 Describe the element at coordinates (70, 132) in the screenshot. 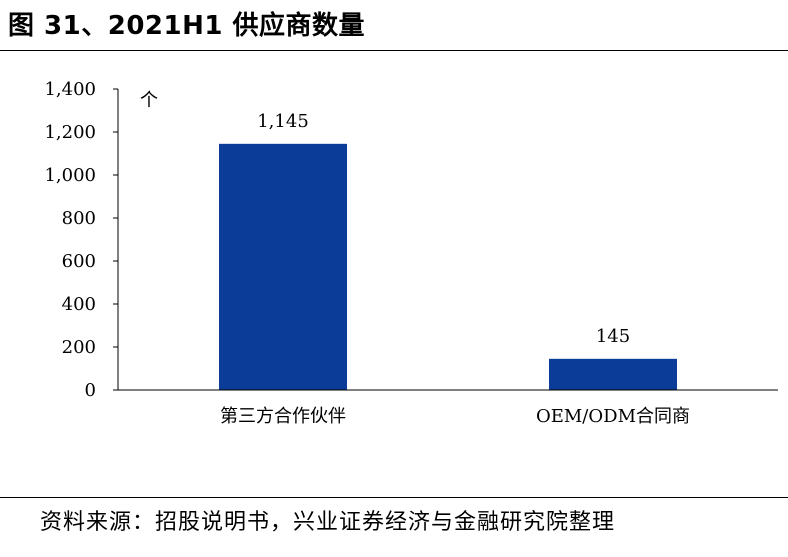

I see `y-tick-label: 1,200` at that location.